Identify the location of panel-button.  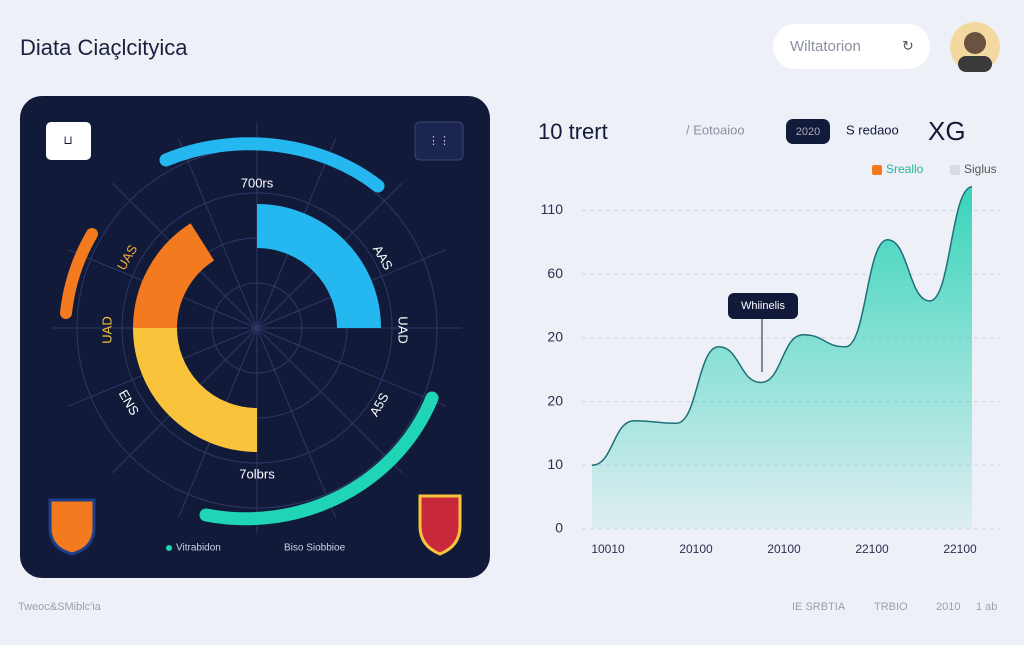
(68, 141).